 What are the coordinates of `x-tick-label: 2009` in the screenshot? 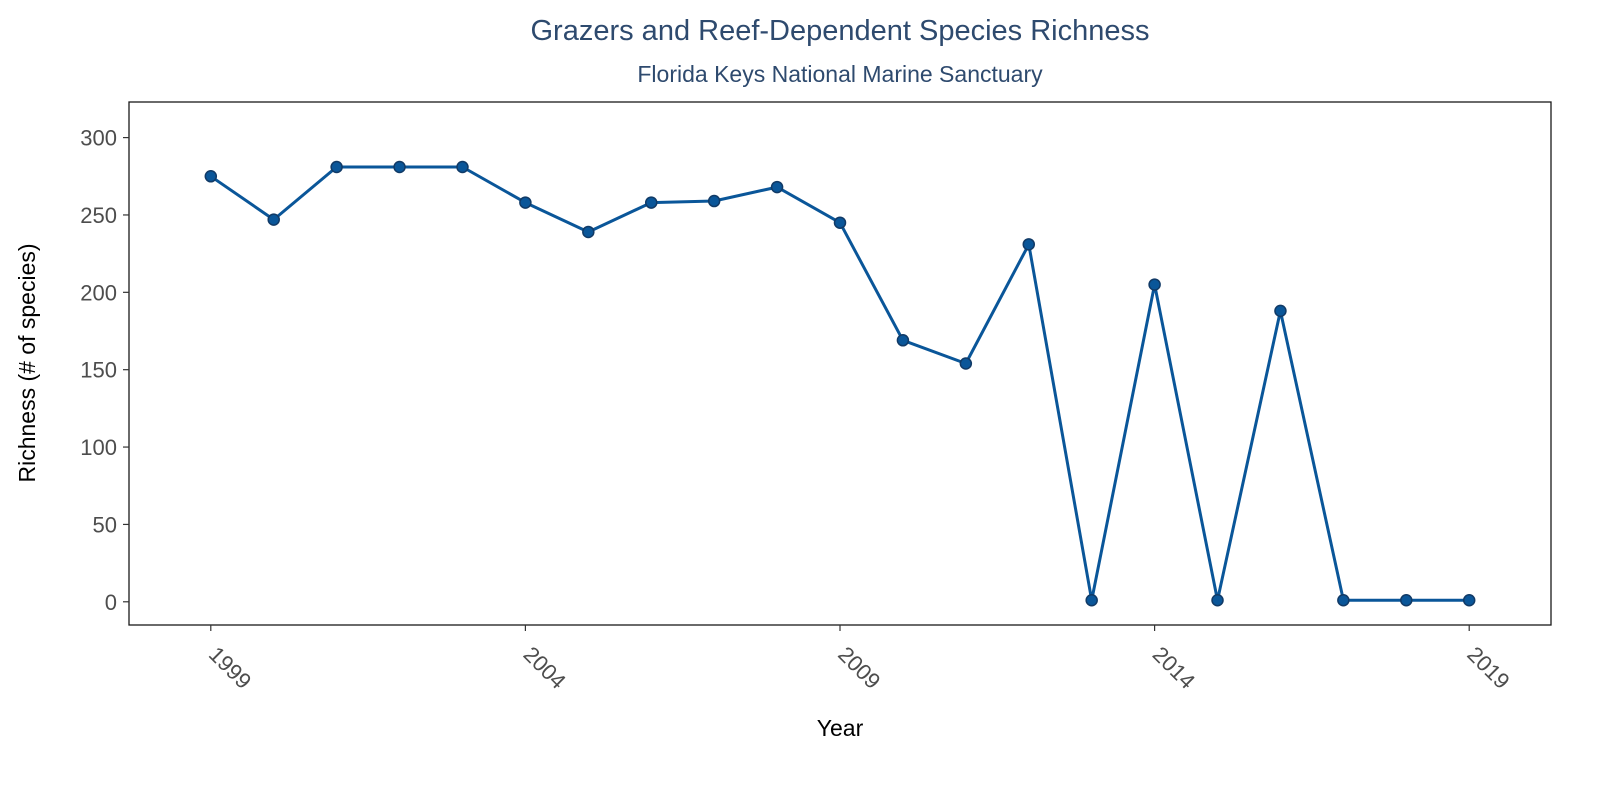 It's located at (859, 668).